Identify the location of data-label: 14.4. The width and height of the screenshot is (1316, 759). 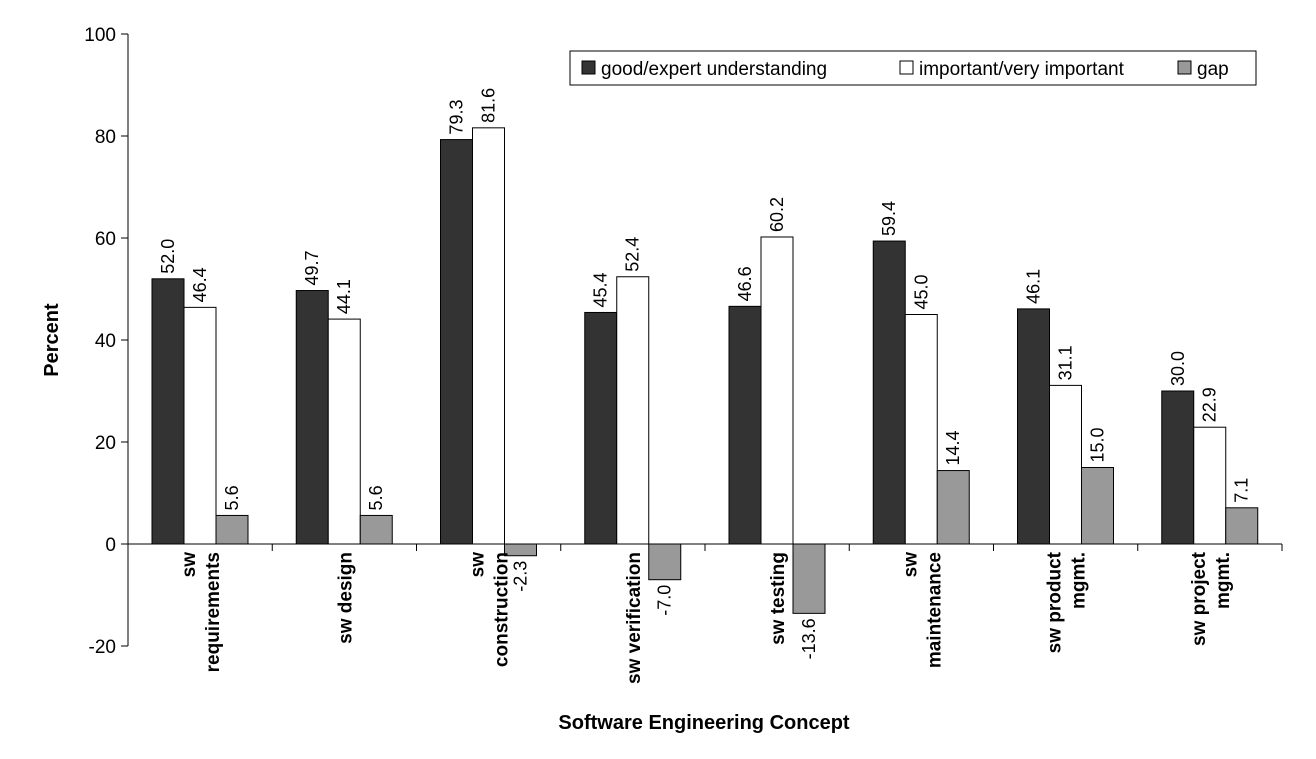
(953, 448).